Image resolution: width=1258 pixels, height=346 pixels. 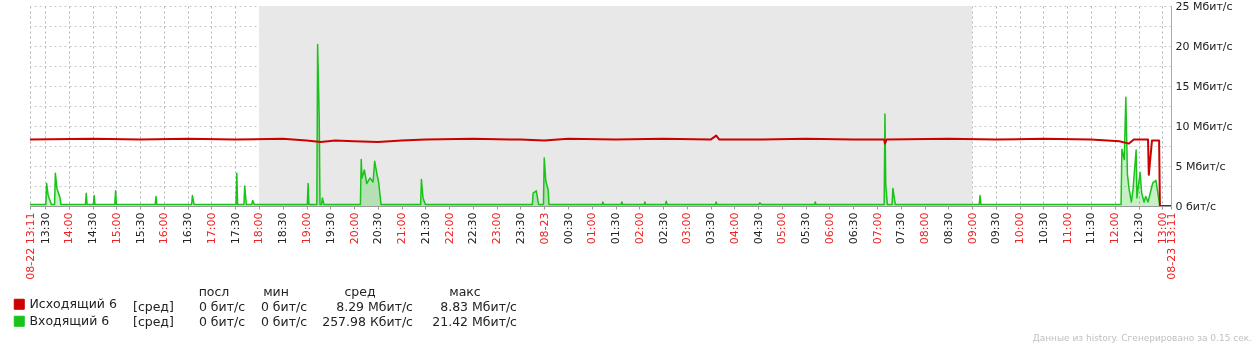 What do you see at coordinates (188, 228) in the screenshot?
I see `x-tick-label: 16:30` at bounding box center [188, 228].